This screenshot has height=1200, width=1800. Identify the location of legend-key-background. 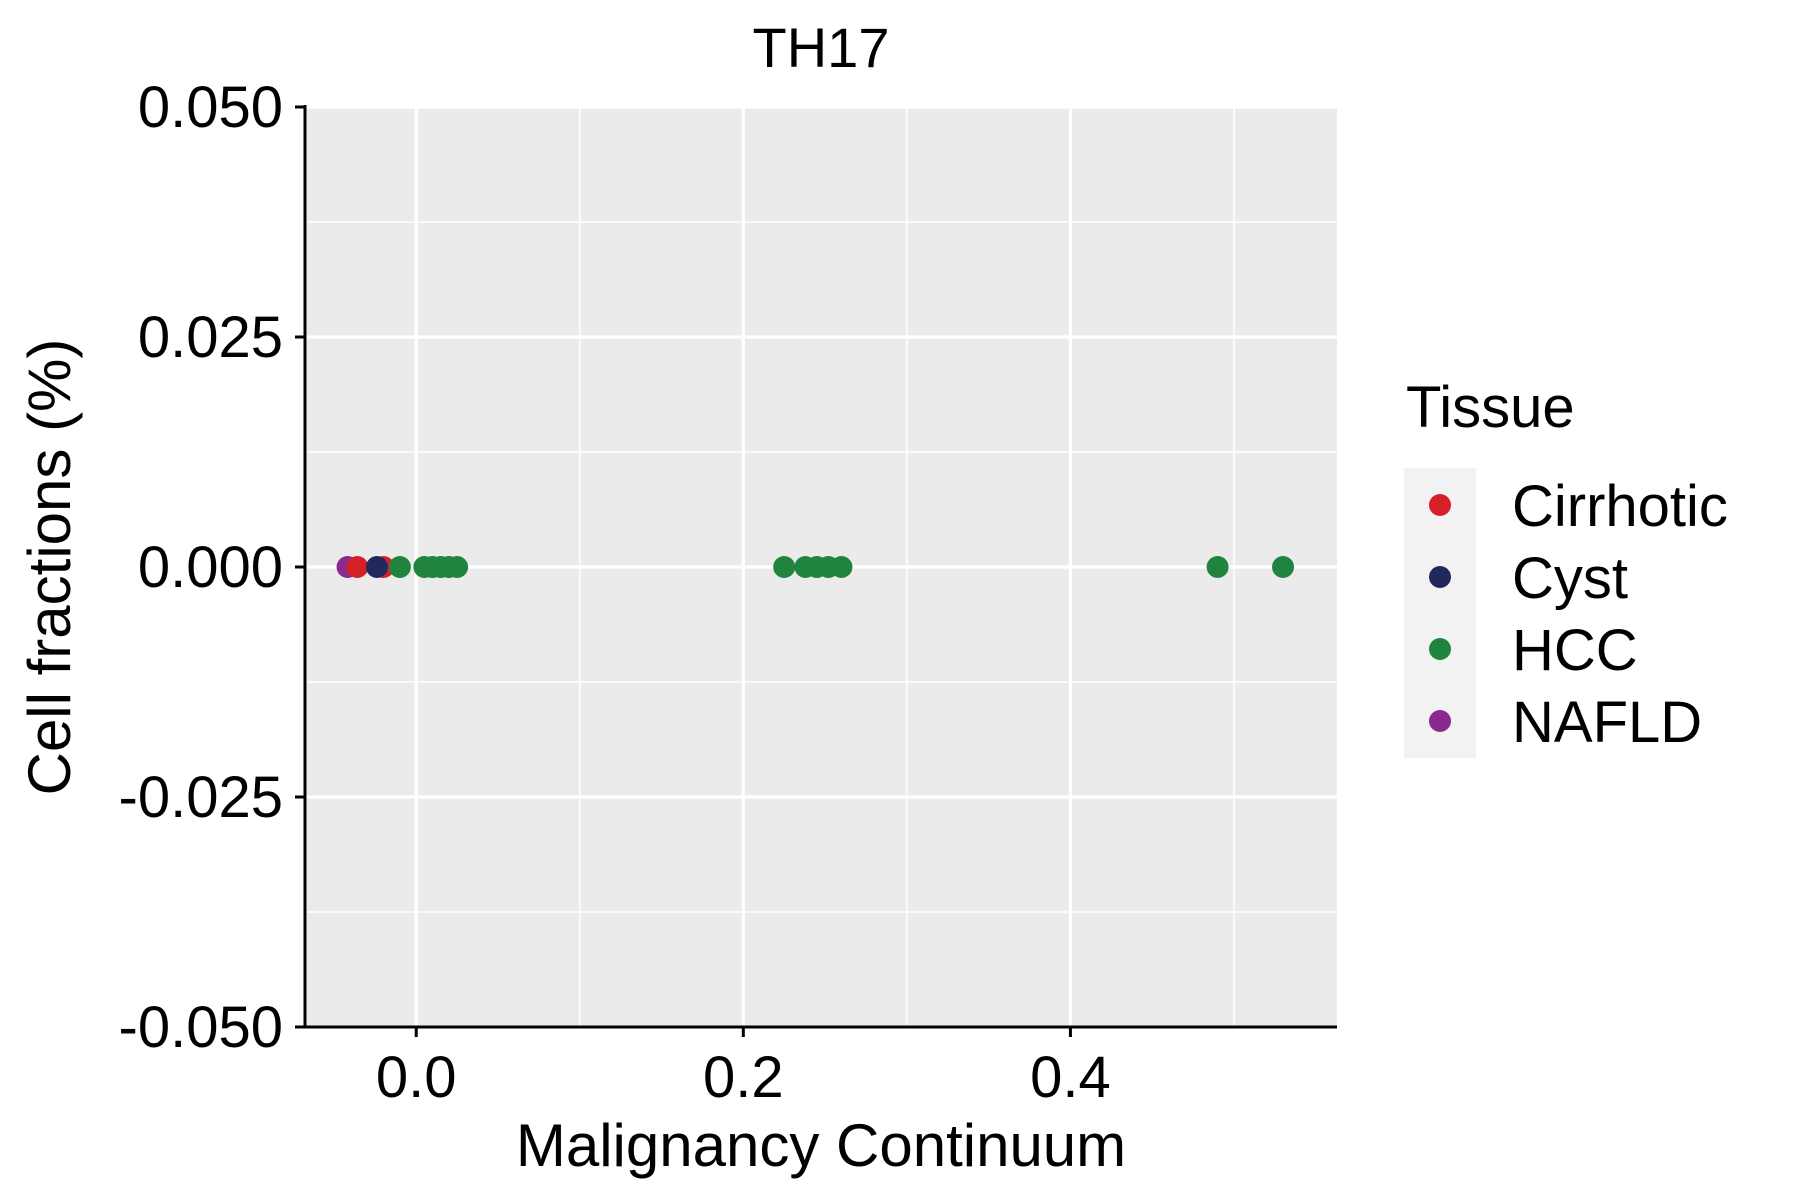
(1440, 613).